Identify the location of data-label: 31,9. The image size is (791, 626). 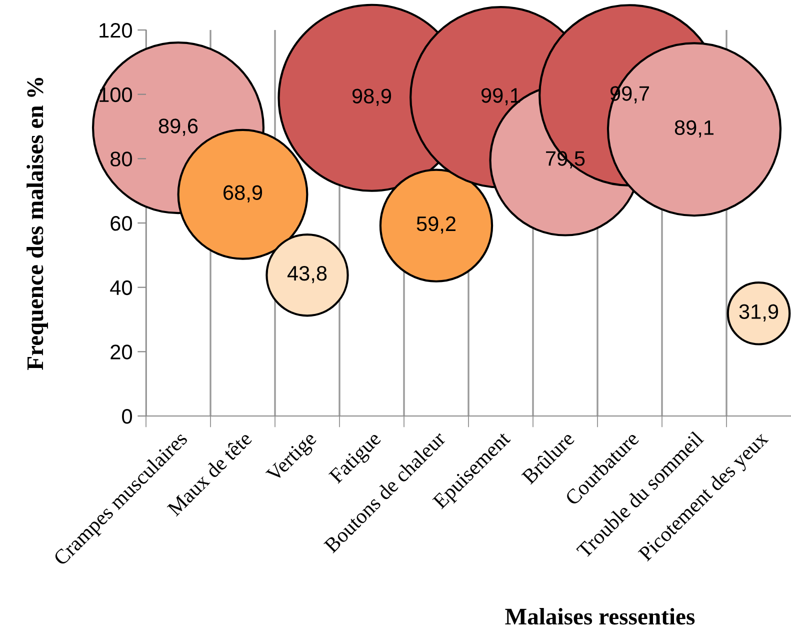
(758, 313).